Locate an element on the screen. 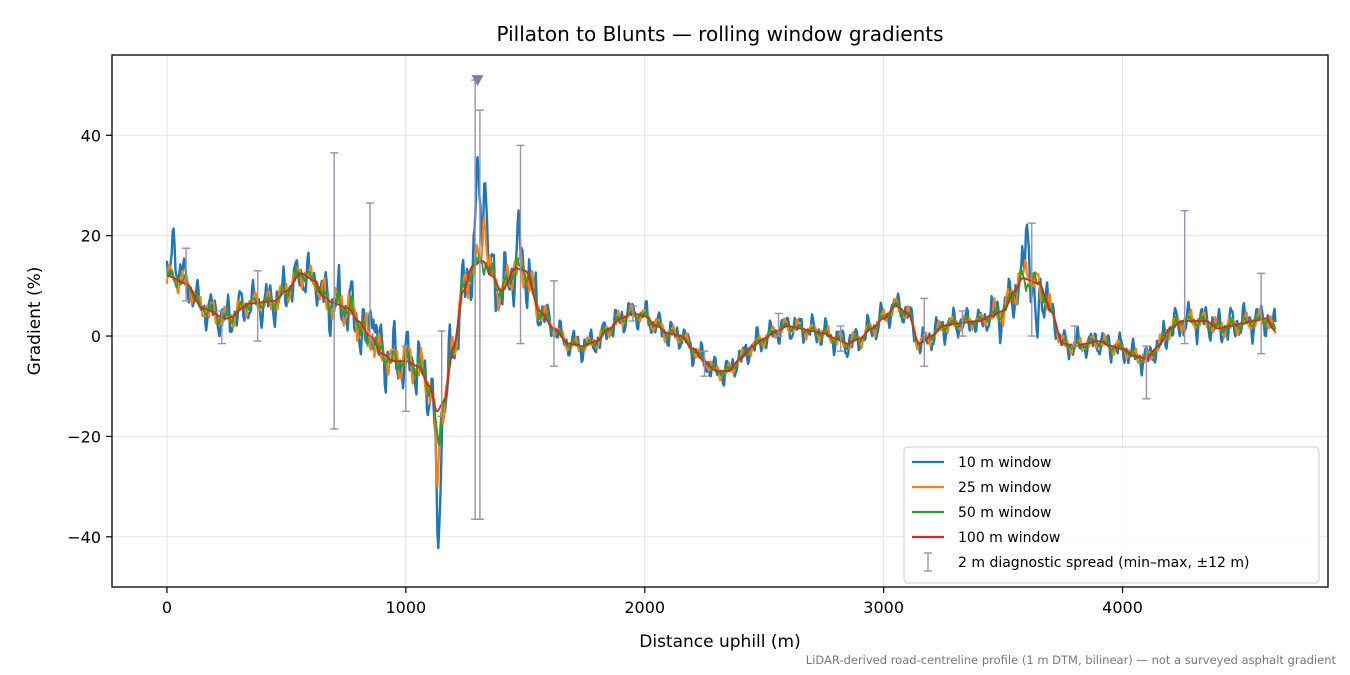 This screenshot has width=1350, height=675. legend-entry: 50 m window is located at coordinates (981, 513).